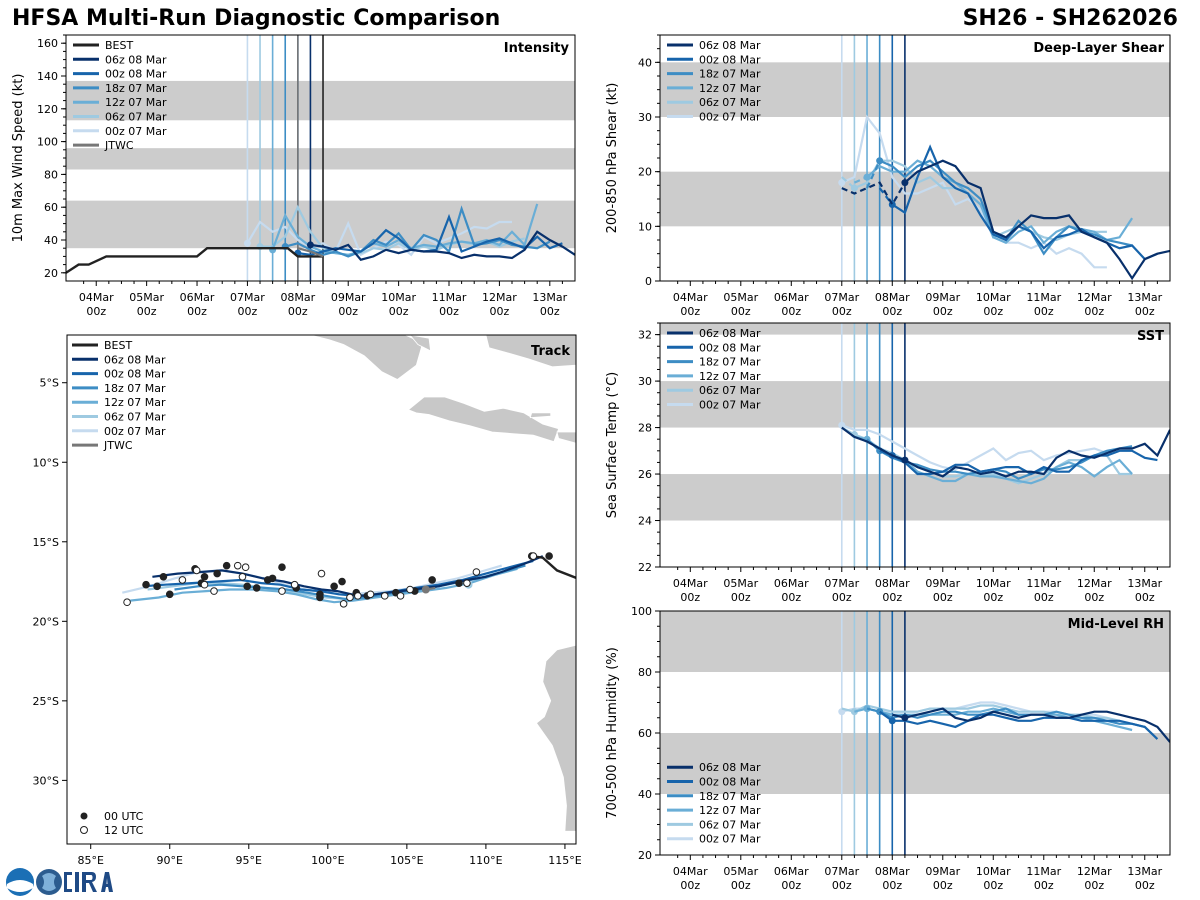 This screenshot has height=900, width=1200. I want to click on cira-logo, so click(59, 882).